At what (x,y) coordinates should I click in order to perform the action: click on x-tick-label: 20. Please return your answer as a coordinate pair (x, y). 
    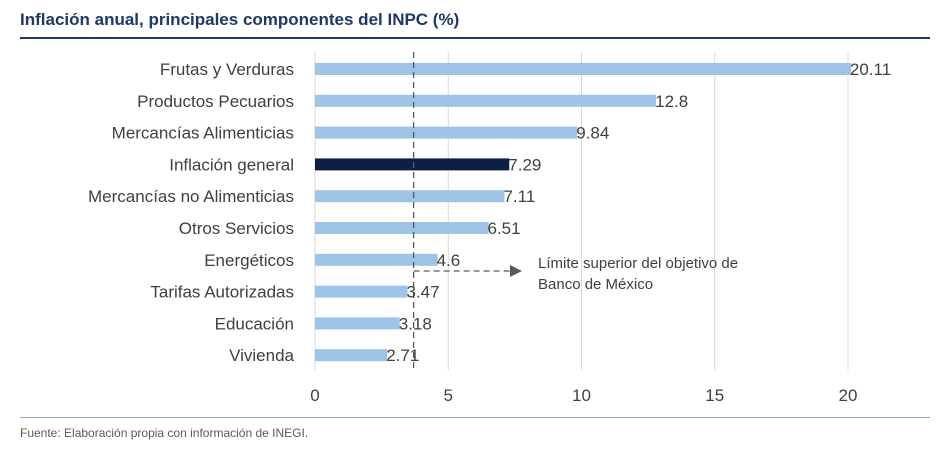
    Looking at the image, I should click on (848, 395).